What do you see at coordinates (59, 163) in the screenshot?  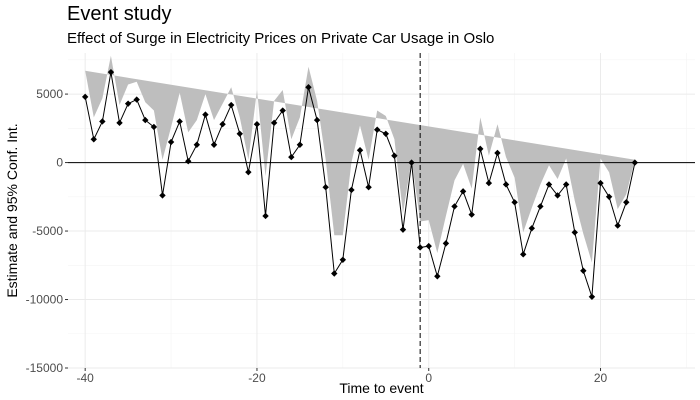 I see `y-tick-label: 0` at bounding box center [59, 163].